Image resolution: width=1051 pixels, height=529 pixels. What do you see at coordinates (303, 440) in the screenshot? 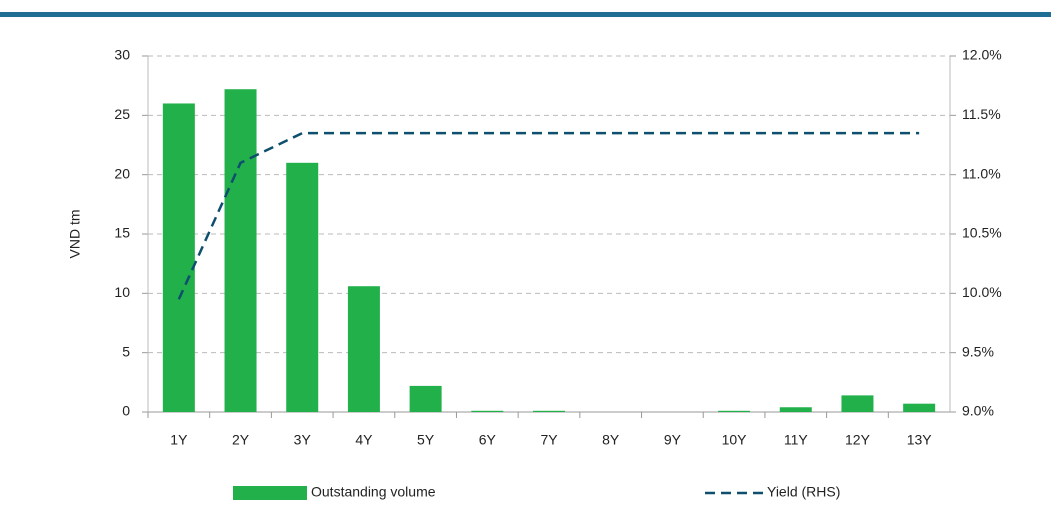
I see `x-tick-label: 3Y` at bounding box center [303, 440].